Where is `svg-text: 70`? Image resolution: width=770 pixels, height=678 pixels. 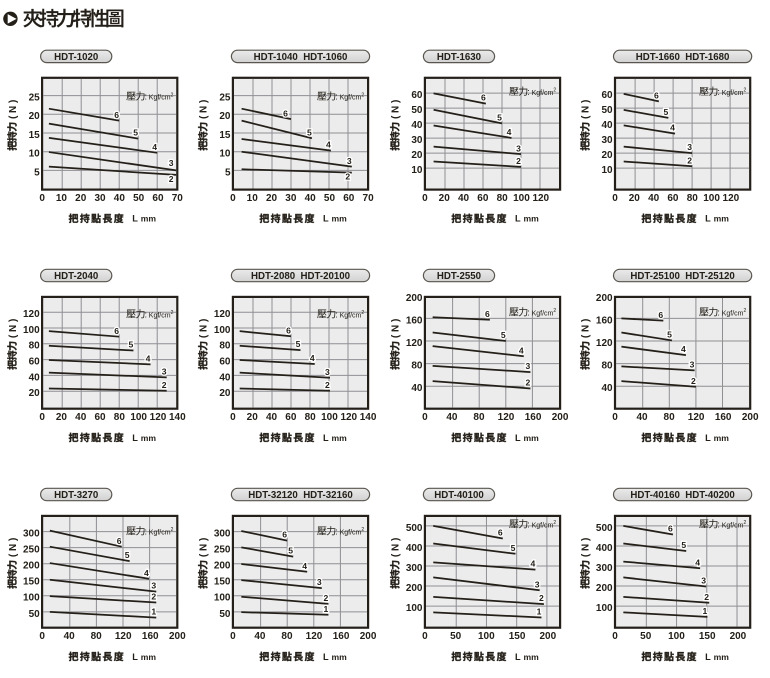
svg-text: 70 is located at coordinates (369, 198).